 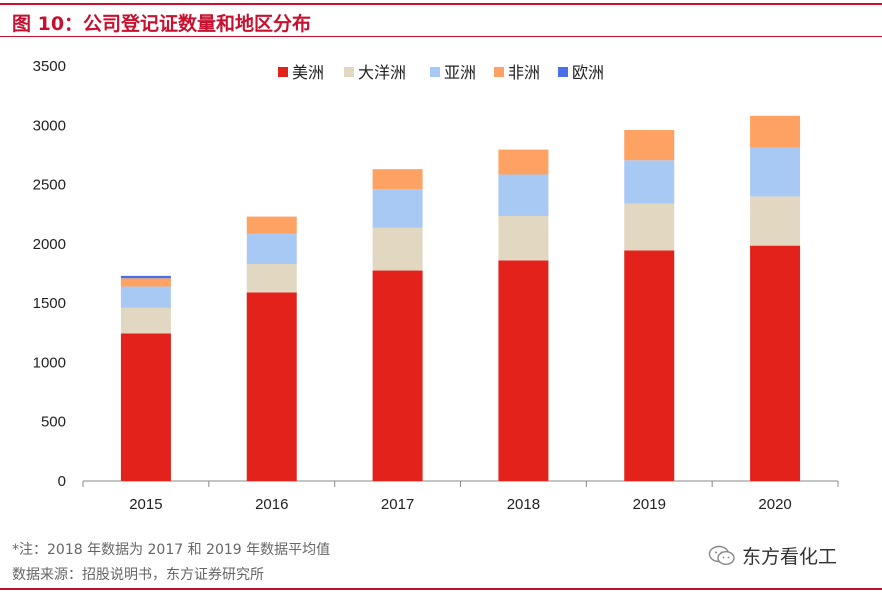 I want to click on footnote: *注：2018 年数据为 2017 和 2019 年数据平均值, so click(x=171, y=550).